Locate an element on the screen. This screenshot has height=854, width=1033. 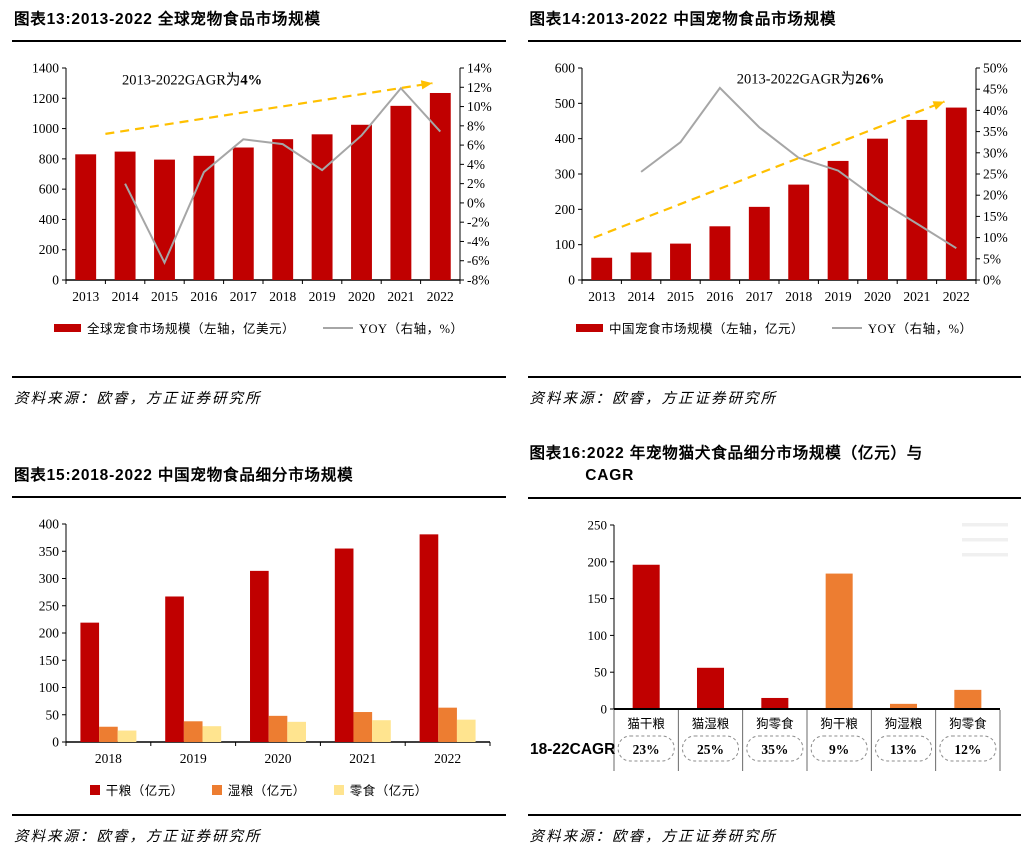
svg-text: 2016 is located at coordinates (719, 296).